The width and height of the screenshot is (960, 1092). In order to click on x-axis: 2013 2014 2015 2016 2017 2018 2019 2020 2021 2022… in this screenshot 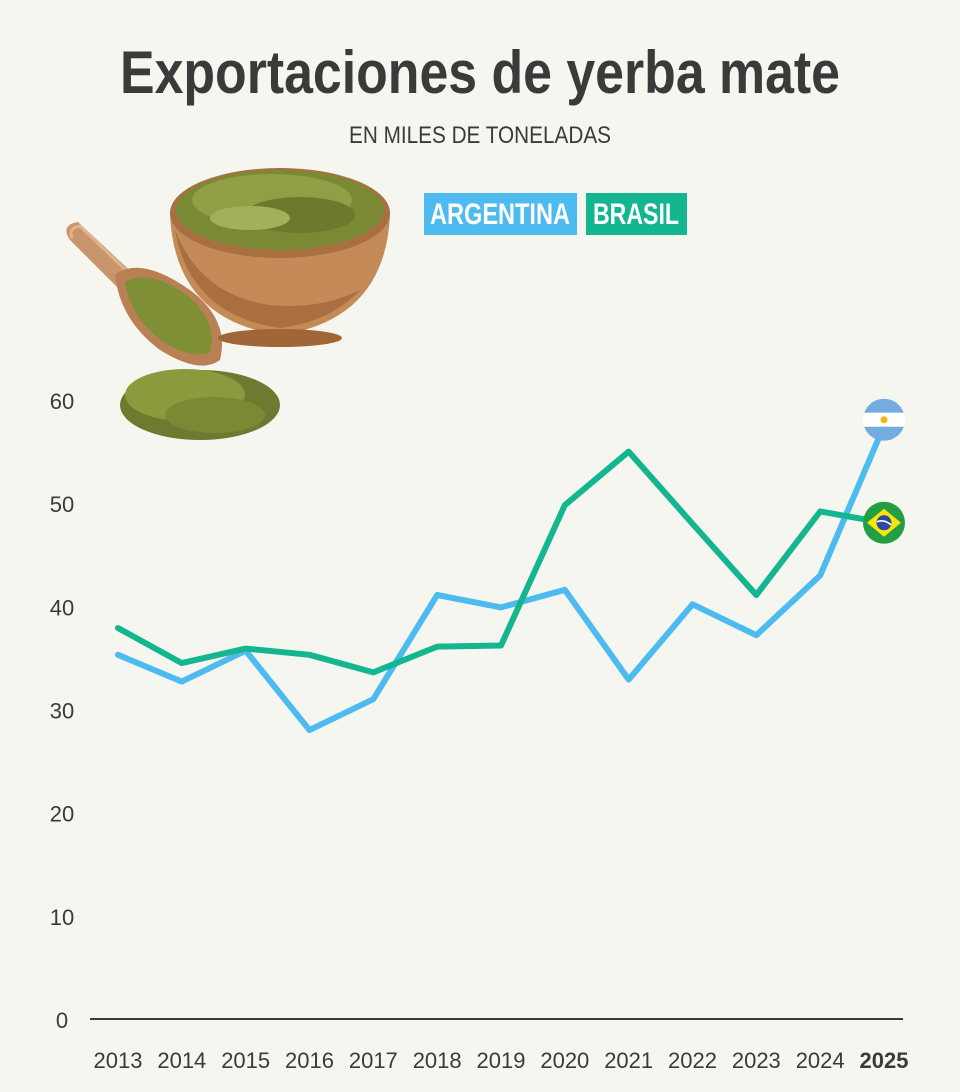, I will do `click(501, 1060)`.